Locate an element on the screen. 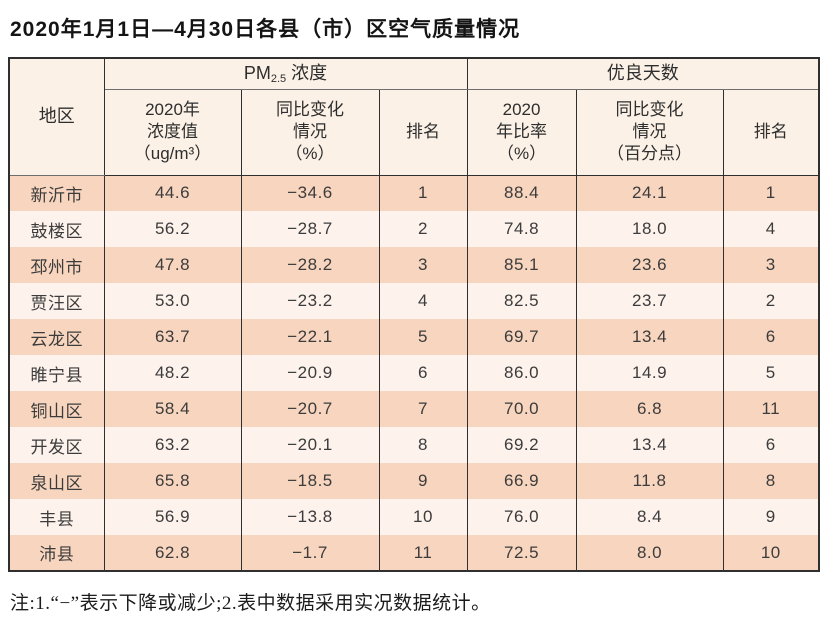 Image resolution: width=825 pixels, height=620 pixels. good-ratio-cell: 88.4 is located at coordinates (521, 193).